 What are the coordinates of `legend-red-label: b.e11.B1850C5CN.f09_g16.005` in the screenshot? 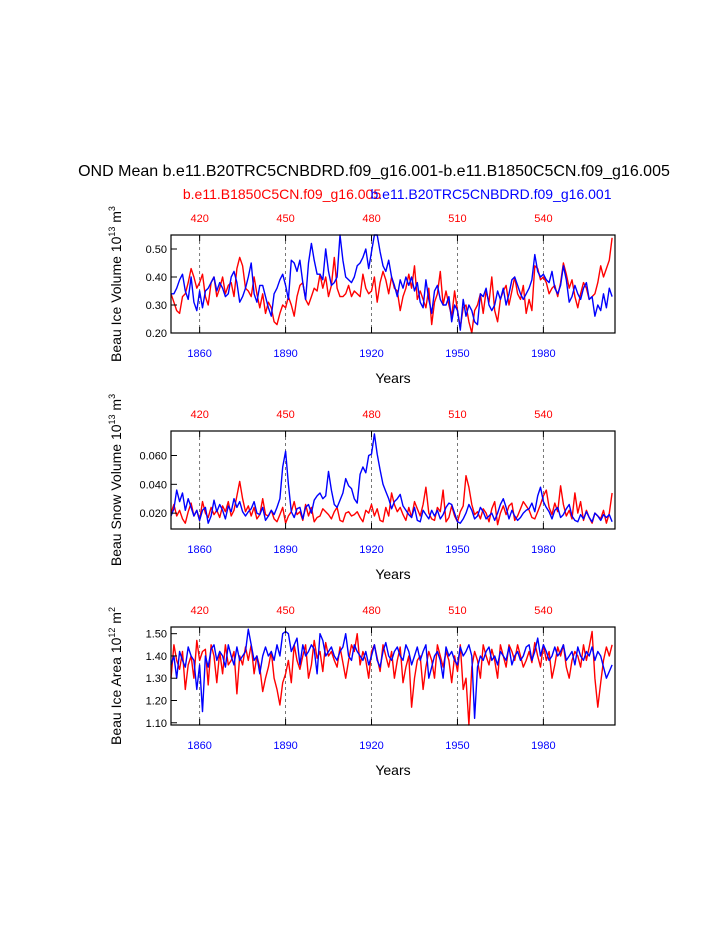 It's located at (282, 194).